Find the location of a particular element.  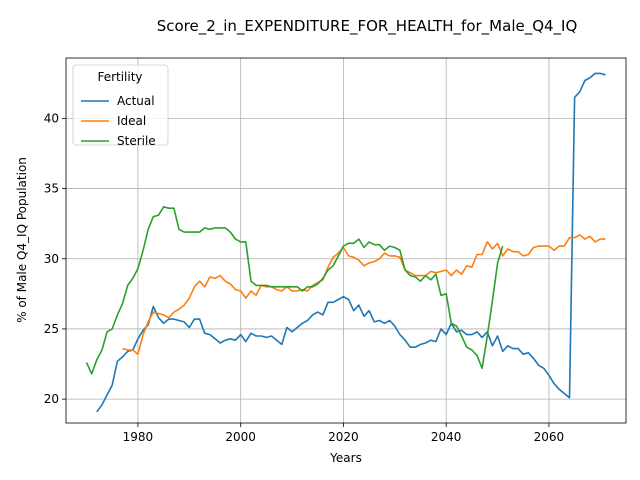

y-tick-label: 30 is located at coordinates (51, 259).